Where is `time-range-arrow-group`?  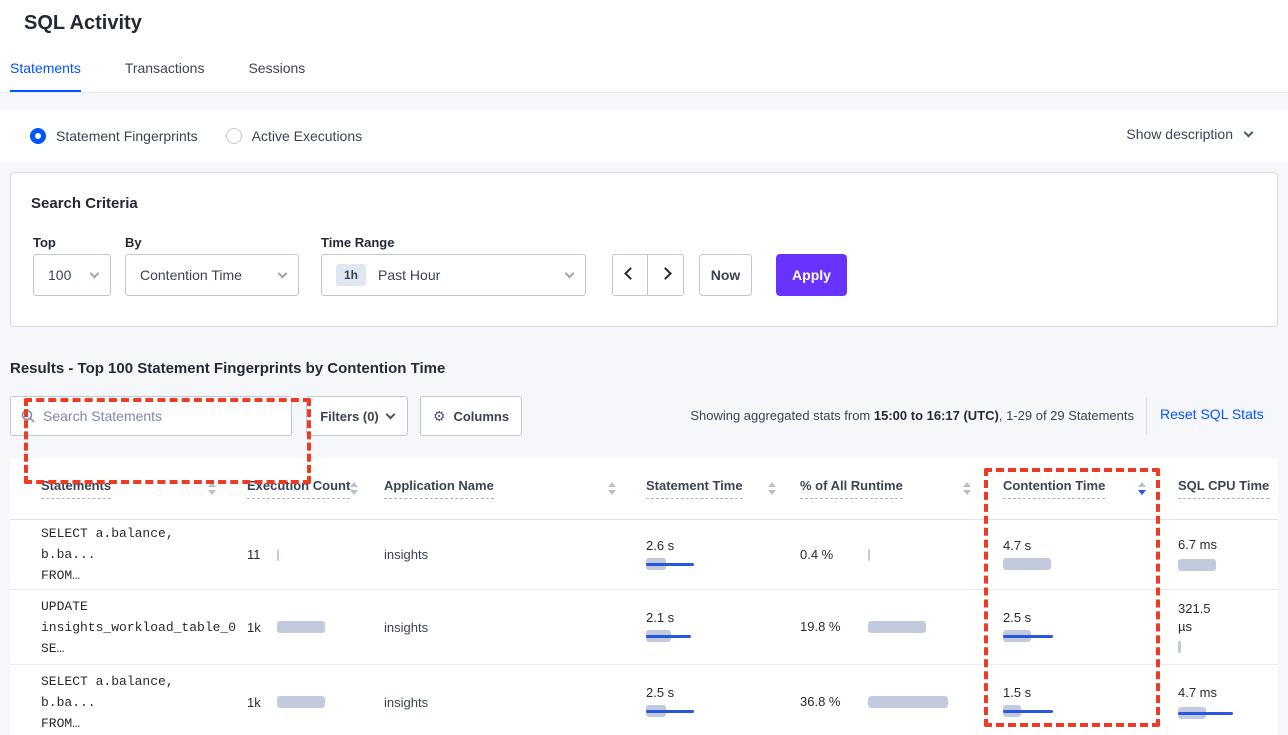
time-range-arrow-group is located at coordinates (648, 275).